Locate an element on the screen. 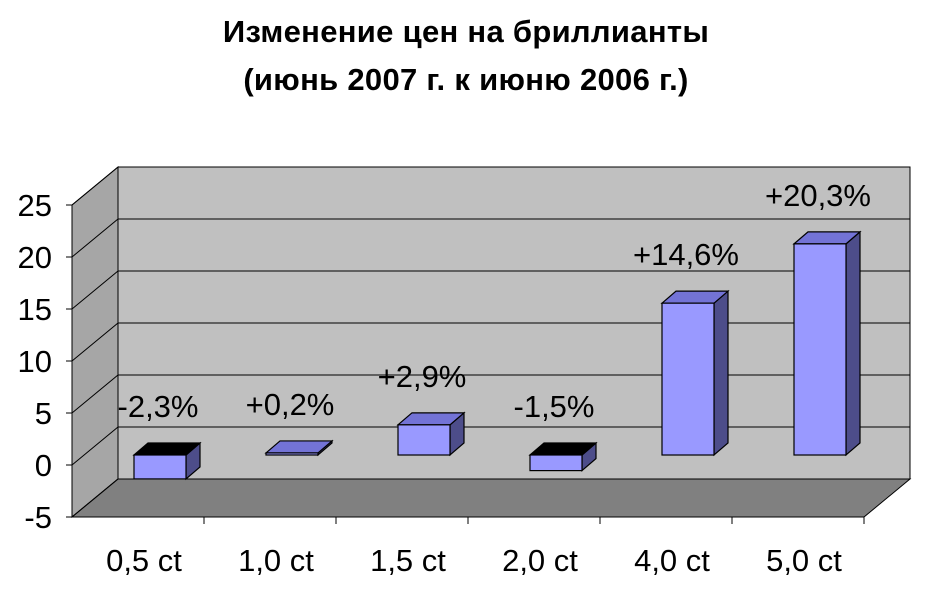  y-tick-label: 10 is located at coordinates (35, 361).